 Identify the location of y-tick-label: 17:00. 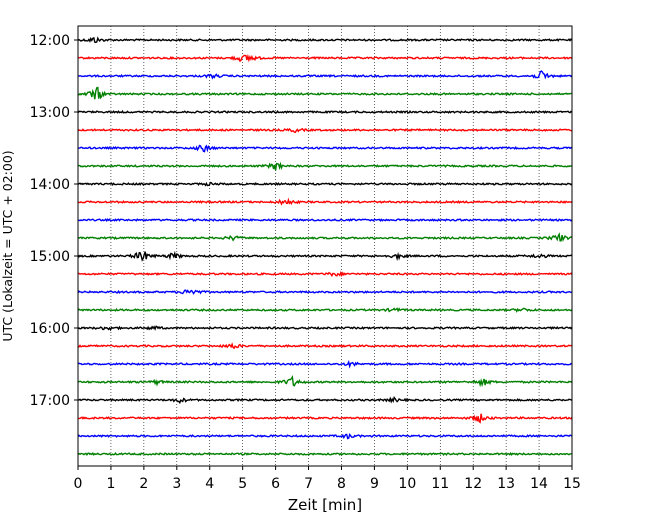
(50, 401).